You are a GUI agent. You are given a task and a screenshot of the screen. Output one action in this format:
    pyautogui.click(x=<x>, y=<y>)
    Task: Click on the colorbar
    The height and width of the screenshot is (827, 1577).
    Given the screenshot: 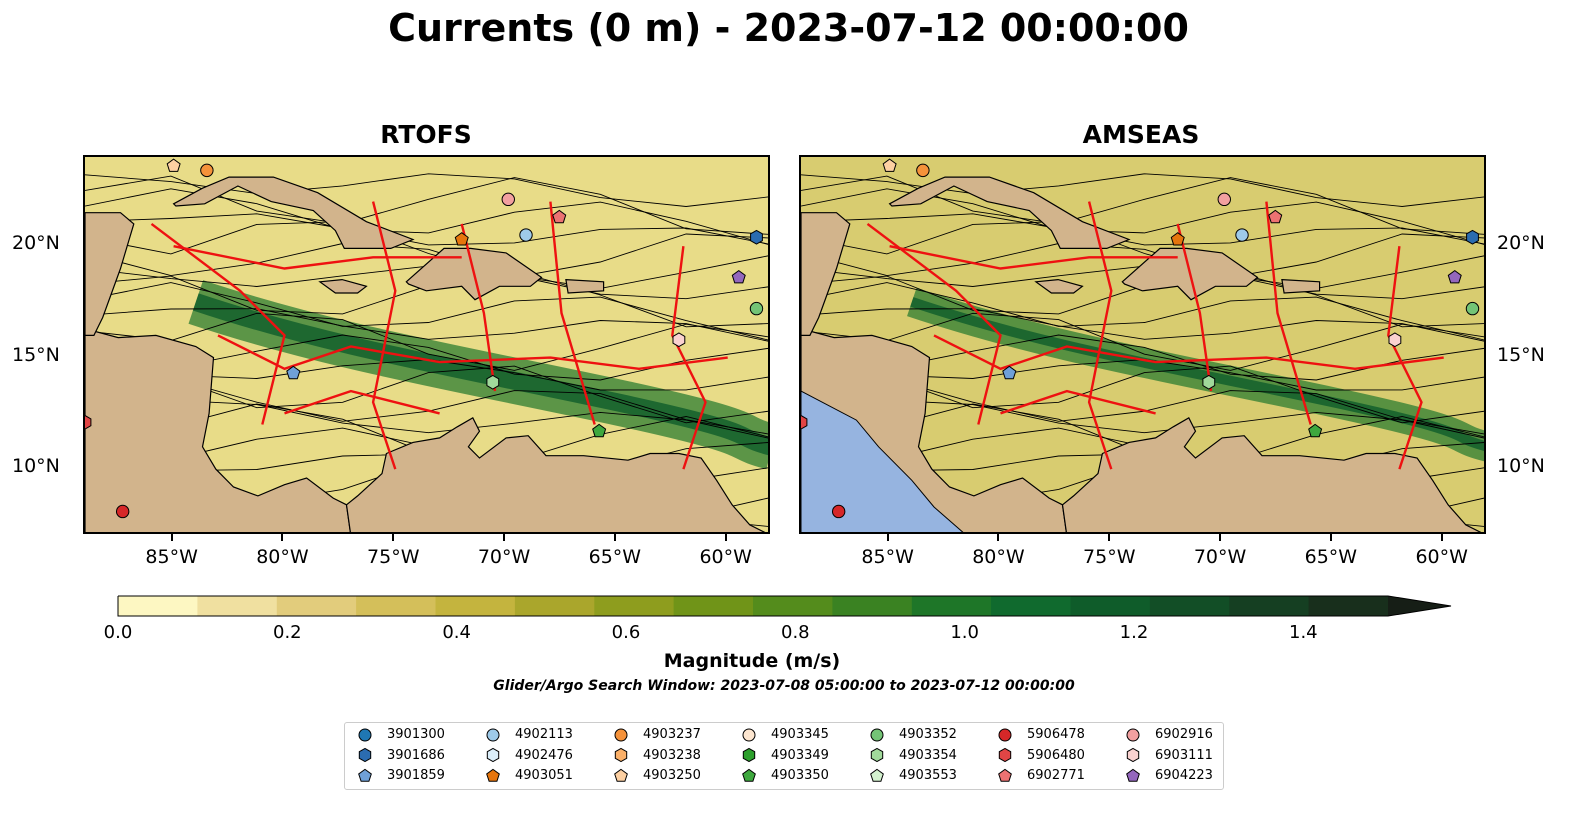 What is the action you would take?
    pyautogui.click(x=784, y=606)
    